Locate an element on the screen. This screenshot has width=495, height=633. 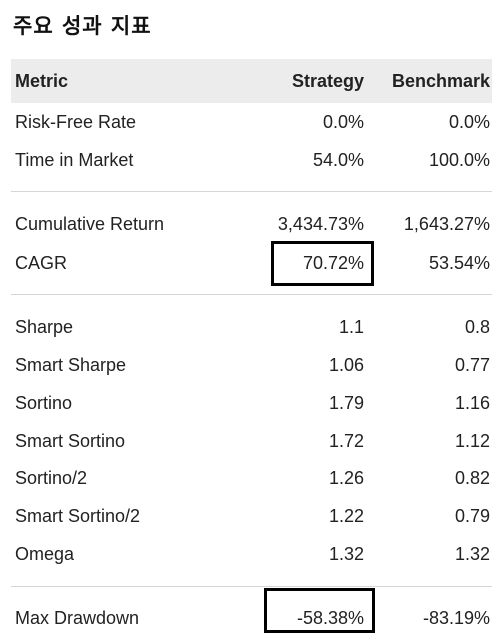
strategy-value: 3,434.73% is located at coordinates (320, 224).